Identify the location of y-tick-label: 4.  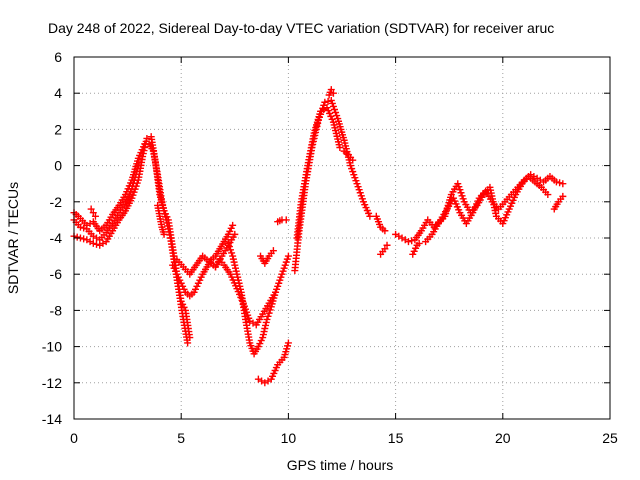
(58, 93).